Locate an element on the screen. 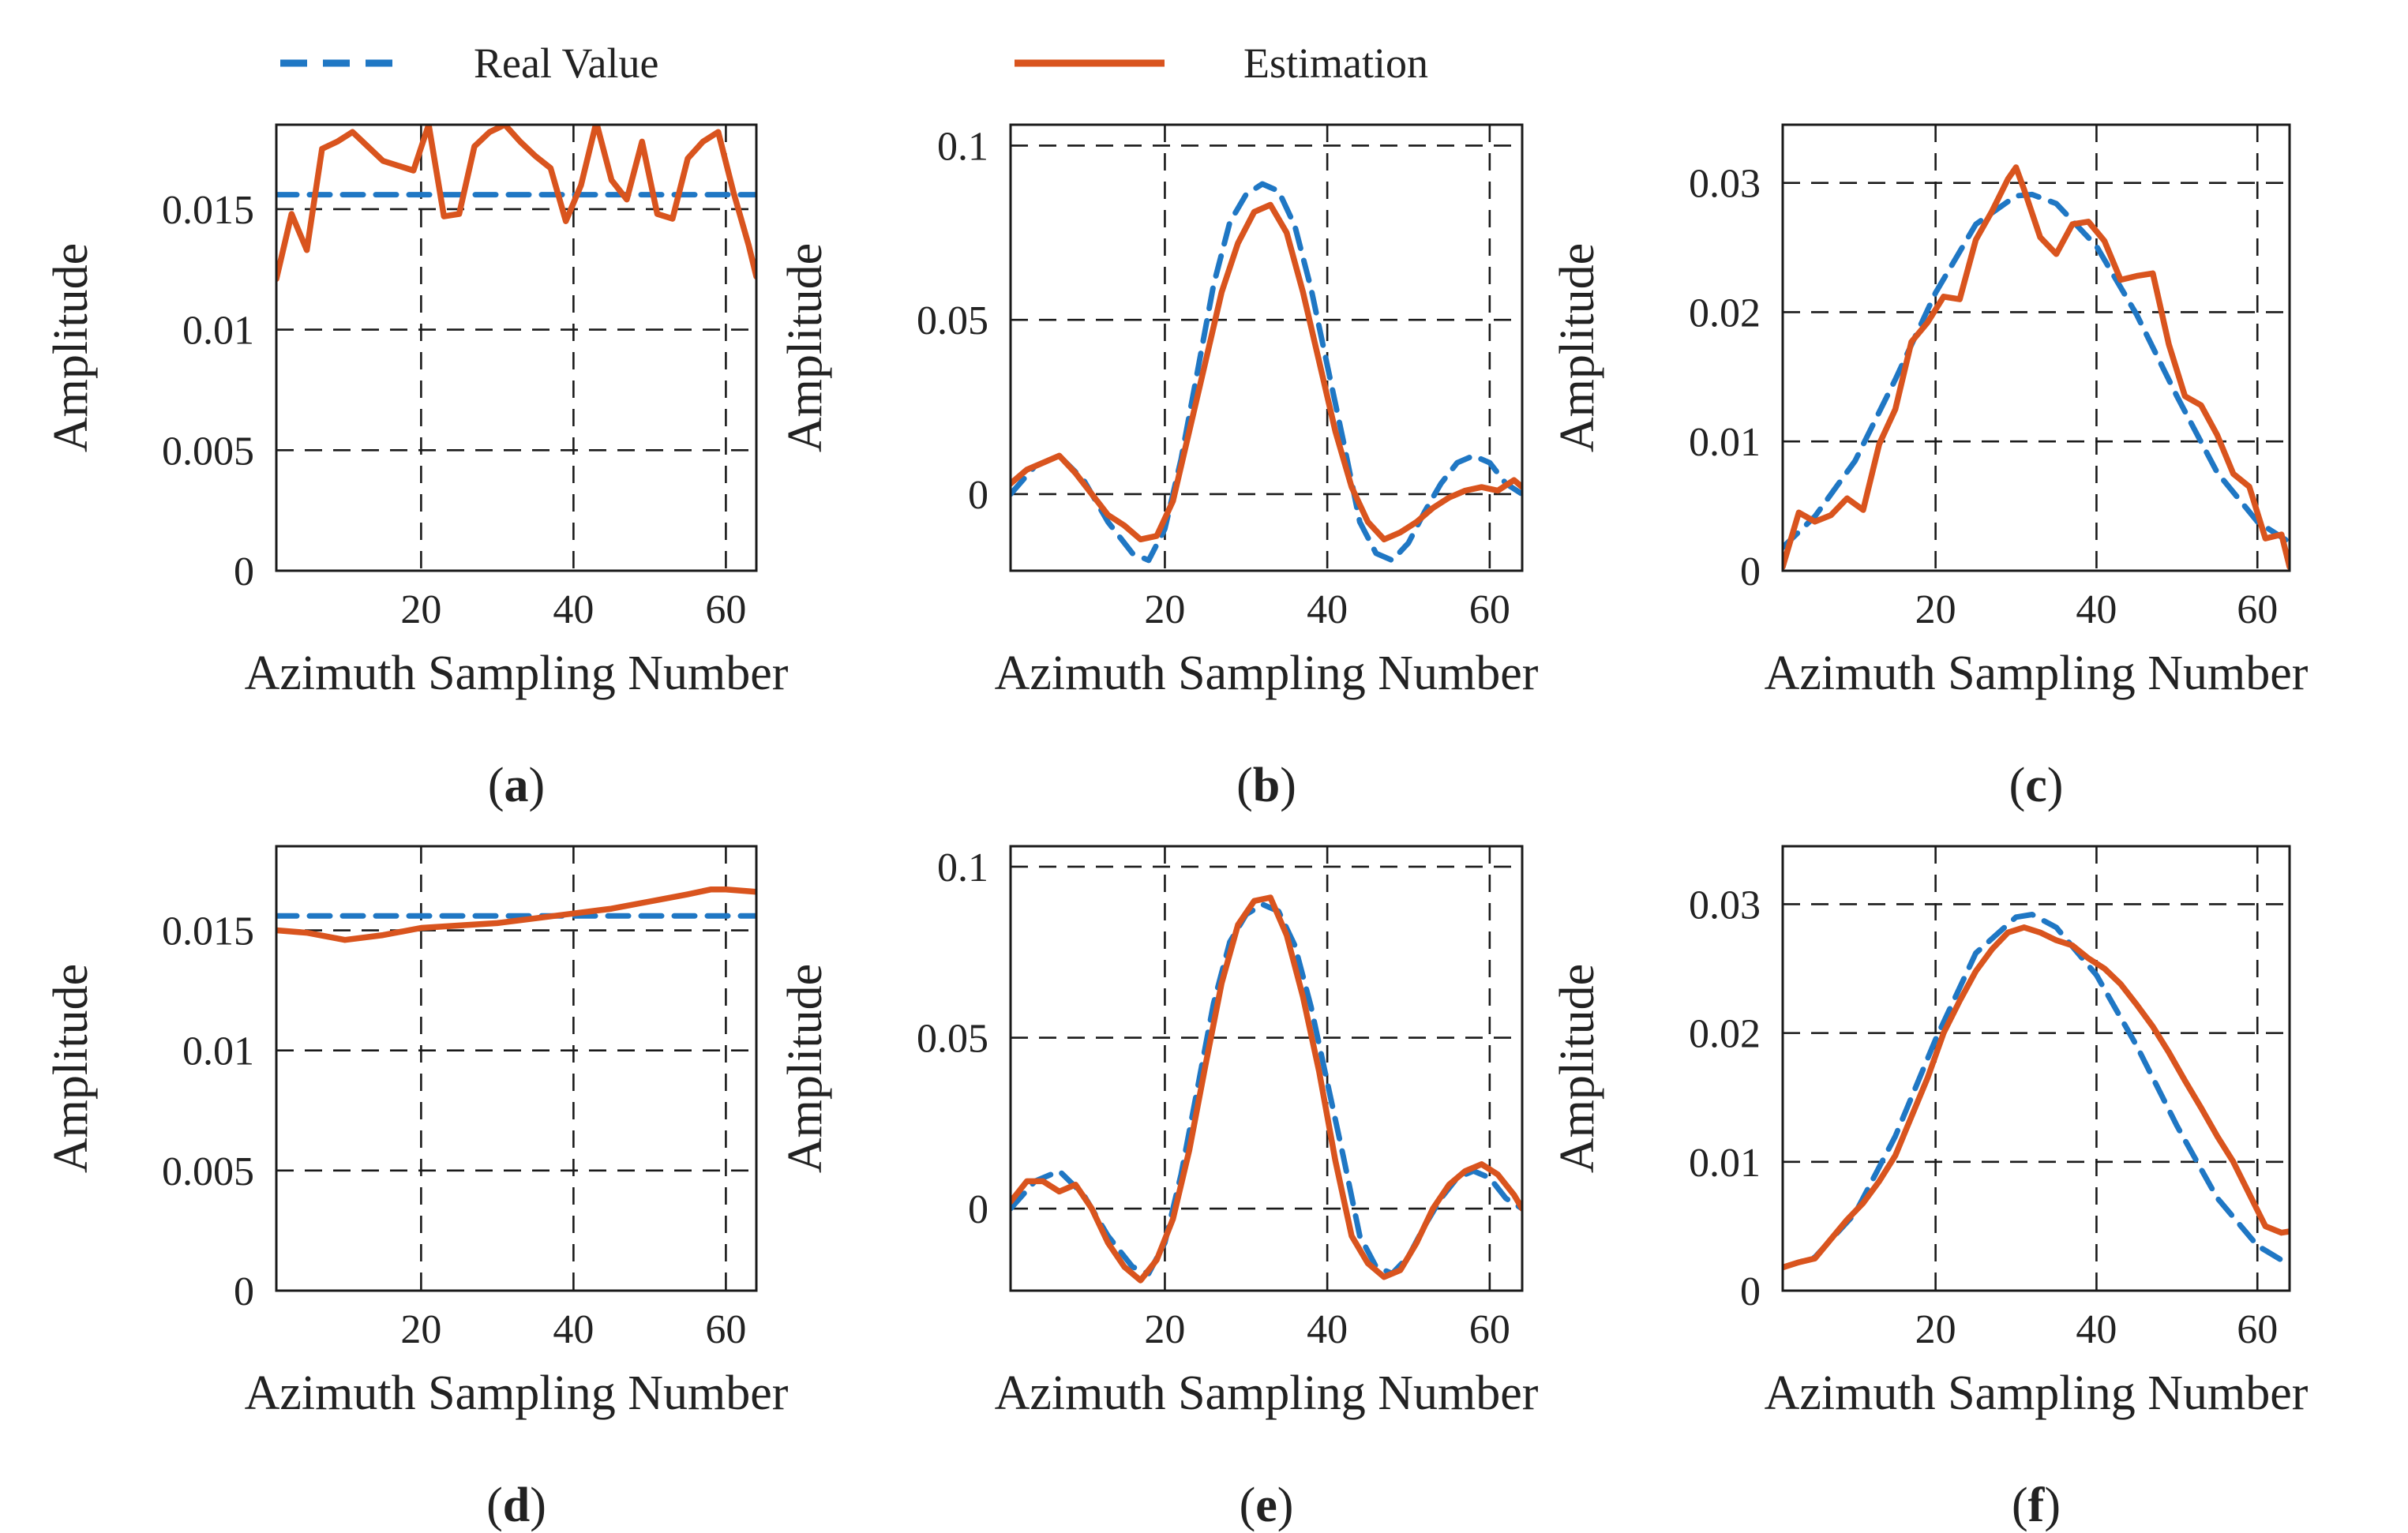 This screenshot has width=2408, height=1533. legend-item-real-value: Real Value is located at coordinates (469, 63).